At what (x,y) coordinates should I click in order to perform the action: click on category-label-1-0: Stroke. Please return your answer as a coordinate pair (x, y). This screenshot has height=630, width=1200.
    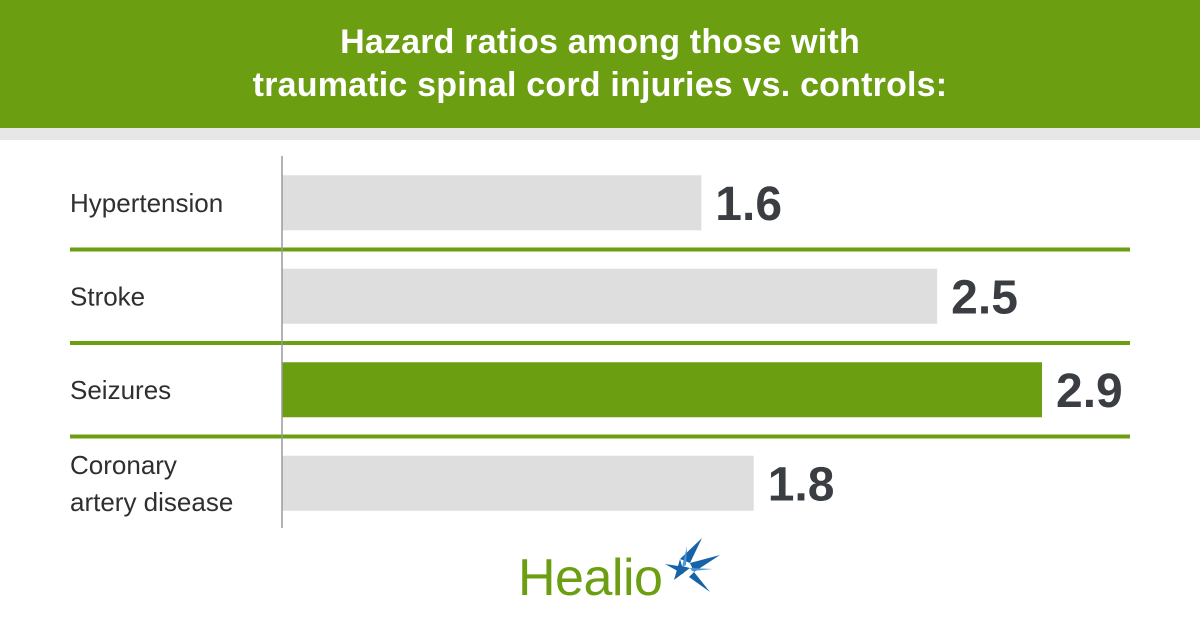
    Looking at the image, I should click on (107, 296).